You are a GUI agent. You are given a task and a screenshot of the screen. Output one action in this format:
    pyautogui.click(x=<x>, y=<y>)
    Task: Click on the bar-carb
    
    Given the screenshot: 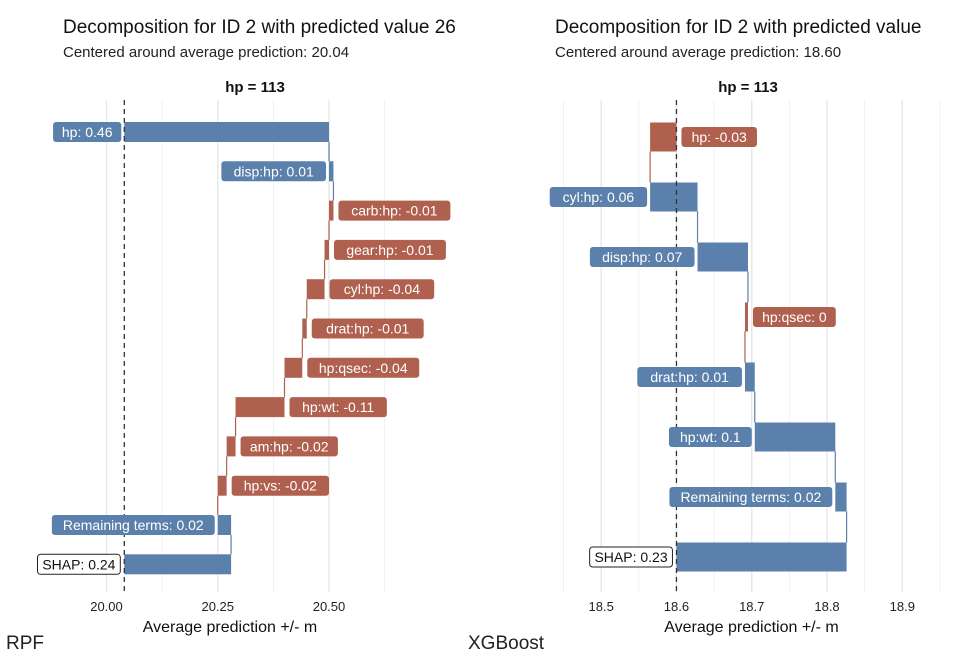 What is the action you would take?
    pyautogui.click(x=331, y=210)
    